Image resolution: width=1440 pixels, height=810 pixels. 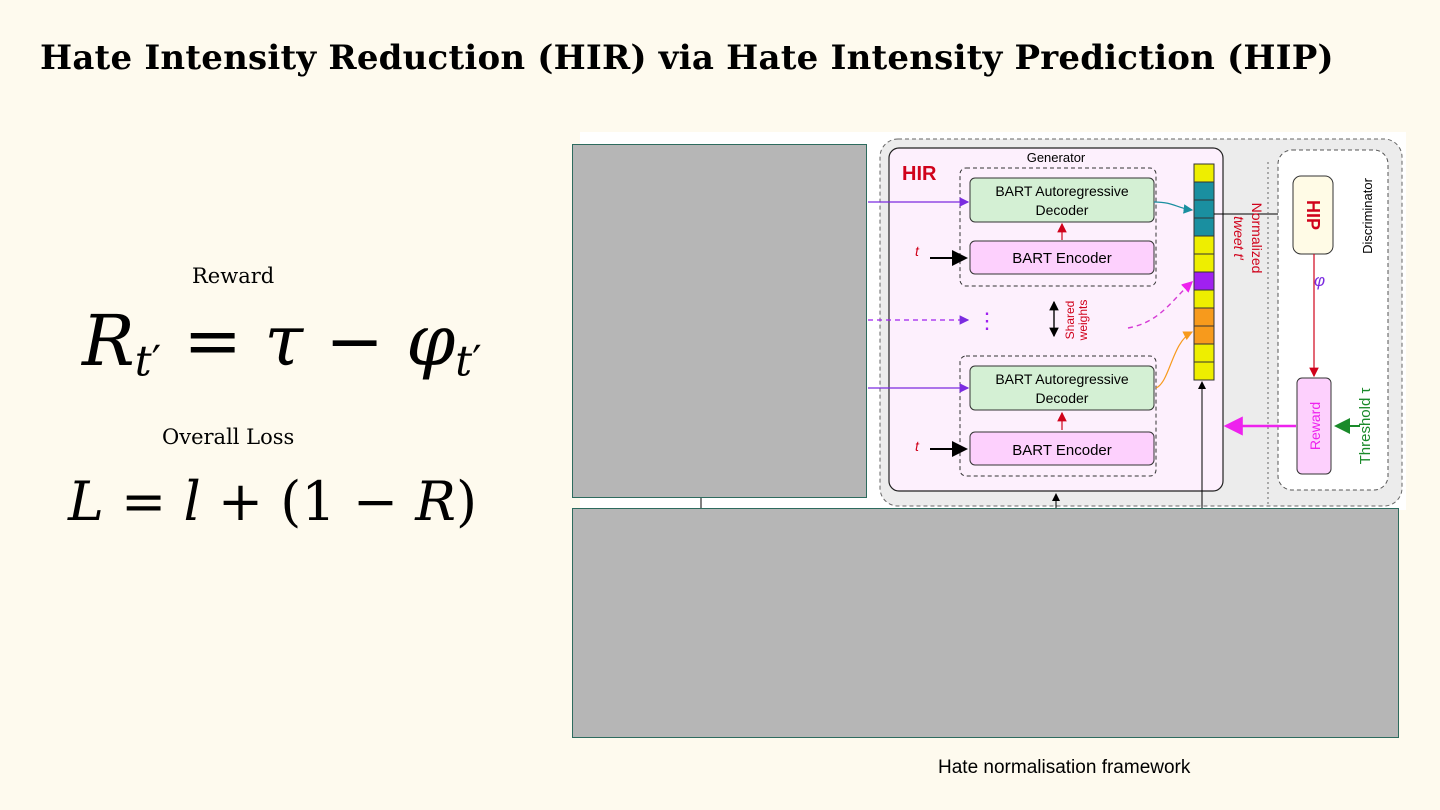 I want to click on phi-symbol: φ, so click(x=1319, y=280).